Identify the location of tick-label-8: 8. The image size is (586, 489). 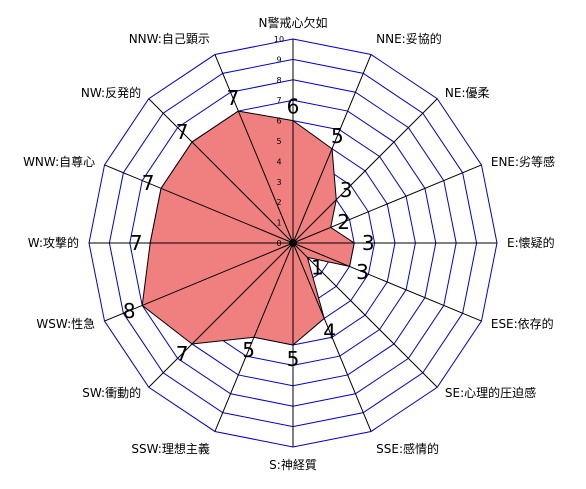
(278, 80).